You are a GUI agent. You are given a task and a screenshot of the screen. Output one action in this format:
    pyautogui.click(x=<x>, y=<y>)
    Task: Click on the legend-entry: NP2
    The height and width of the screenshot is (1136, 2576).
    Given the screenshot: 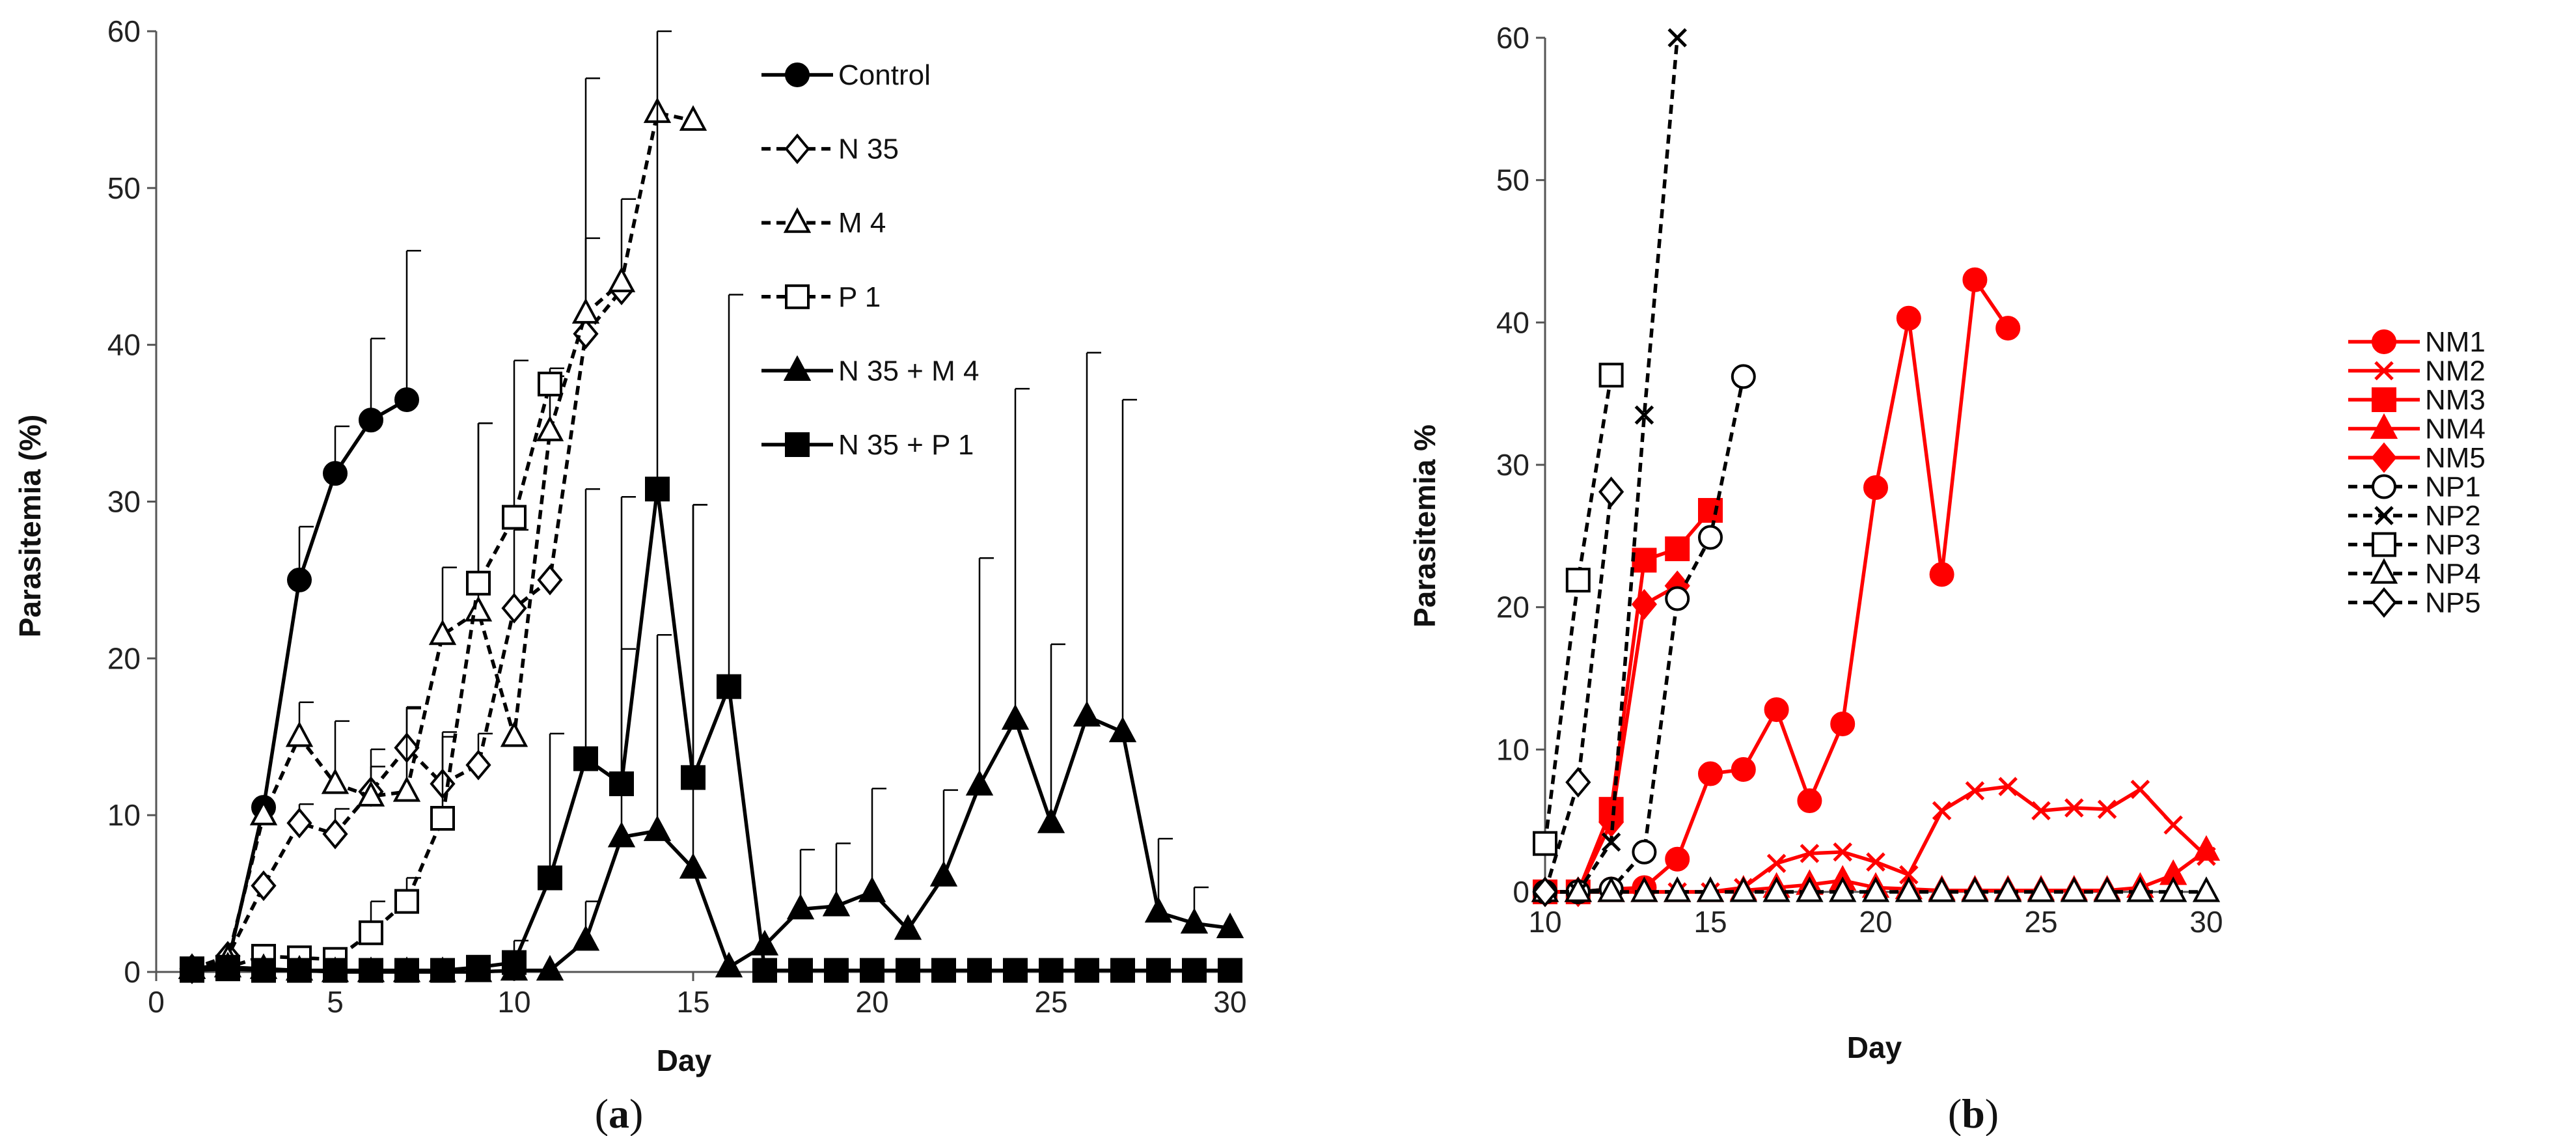 What is the action you would take?
    pyautogui.click(x=2415, y=516)
    